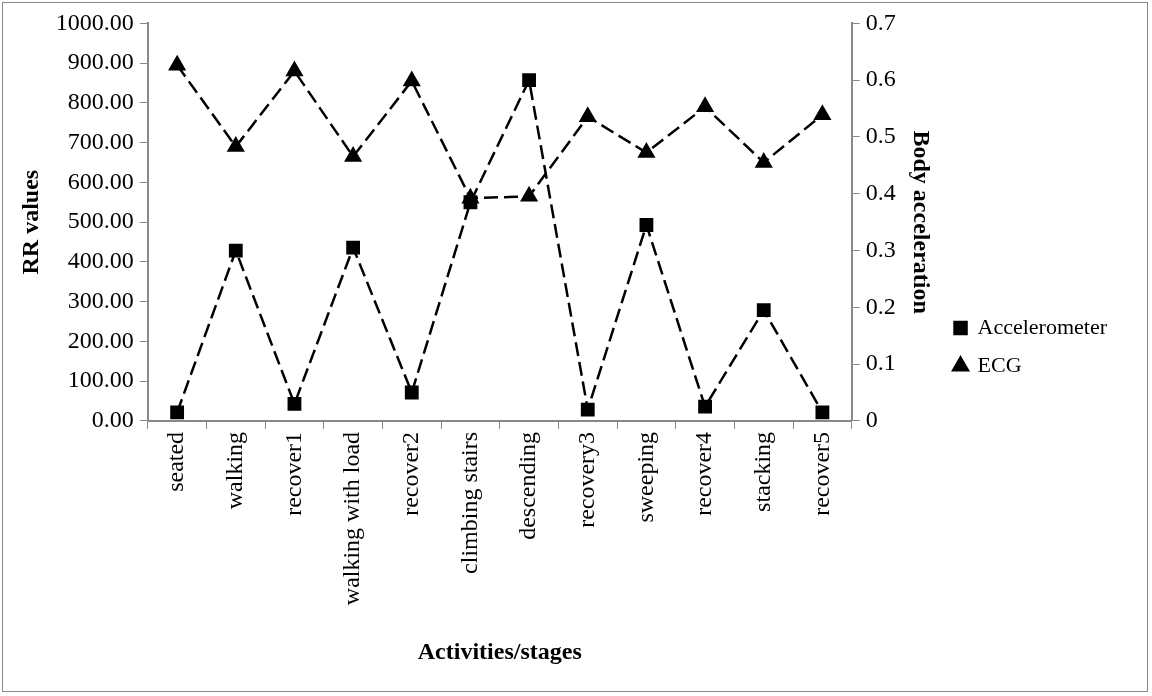 This screenshot has height=696, width=1152. I want to click on y-tick-label: 100.00, so click(100, 379).